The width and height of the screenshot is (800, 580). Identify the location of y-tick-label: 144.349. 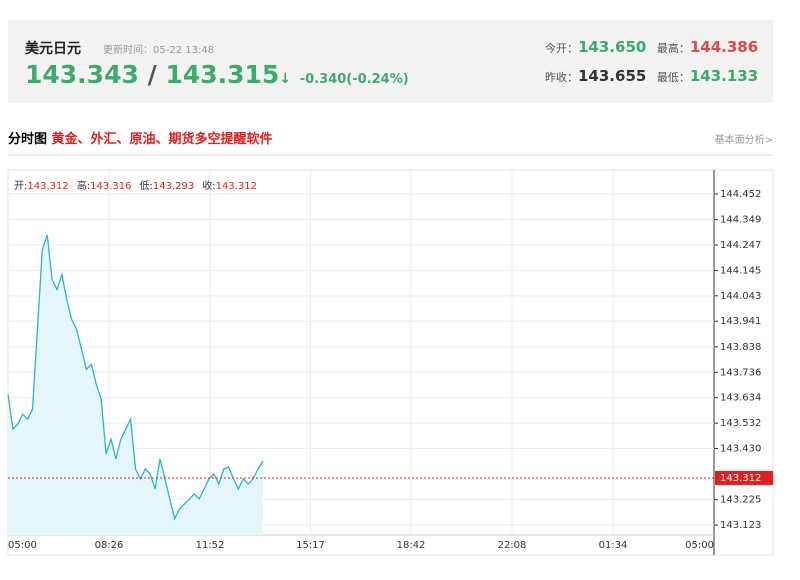
(740, 220).